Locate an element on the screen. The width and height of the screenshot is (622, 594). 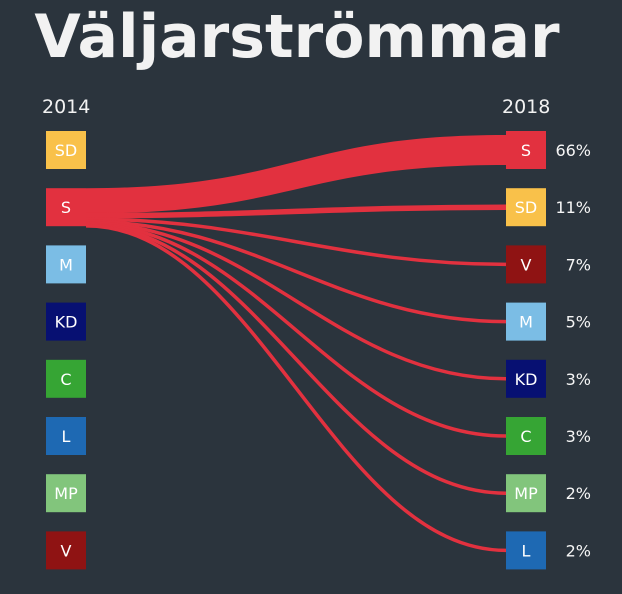
target-node-kd is located at coordinates (526, 378).